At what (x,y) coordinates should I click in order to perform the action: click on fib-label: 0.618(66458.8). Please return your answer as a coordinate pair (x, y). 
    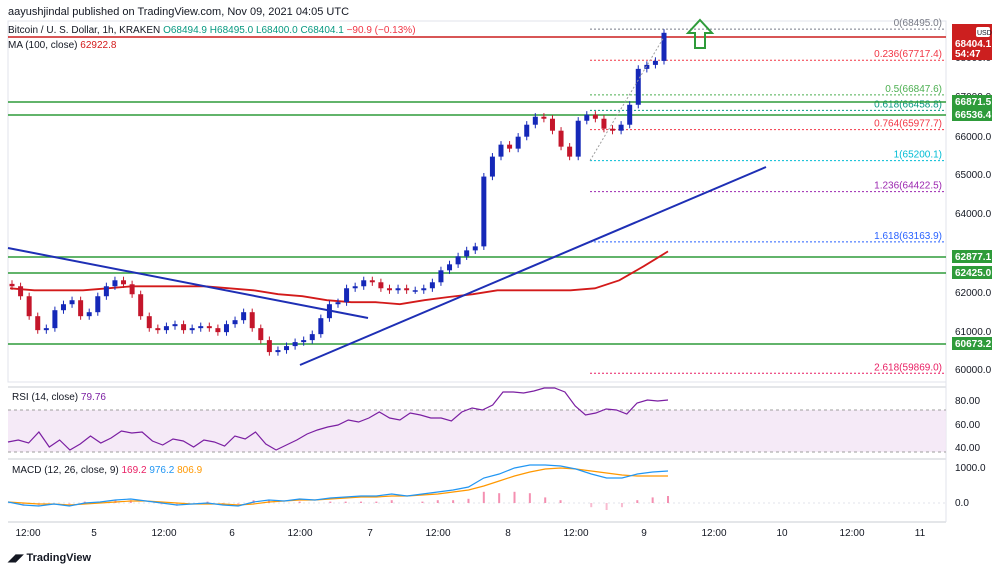
    Looking at the image, I should click on (908, 104).